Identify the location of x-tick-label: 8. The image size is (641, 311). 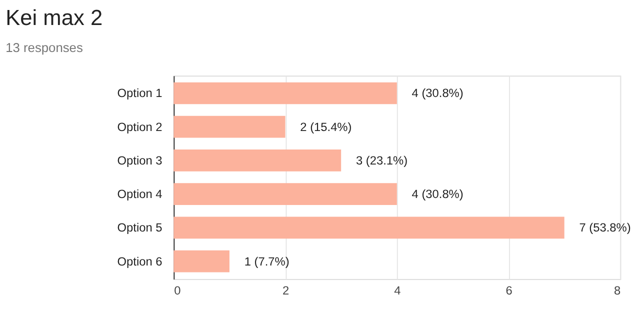
(618, 290).